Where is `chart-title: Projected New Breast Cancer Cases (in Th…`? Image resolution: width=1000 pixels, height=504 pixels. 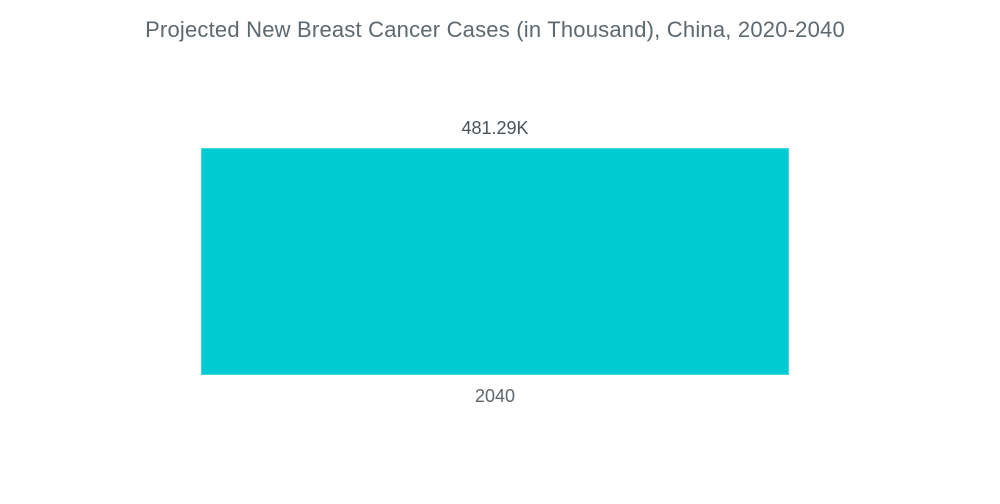 chart-title: Projected New Breast Cancer Cases (in Th… is located at coordinates (495, 29).